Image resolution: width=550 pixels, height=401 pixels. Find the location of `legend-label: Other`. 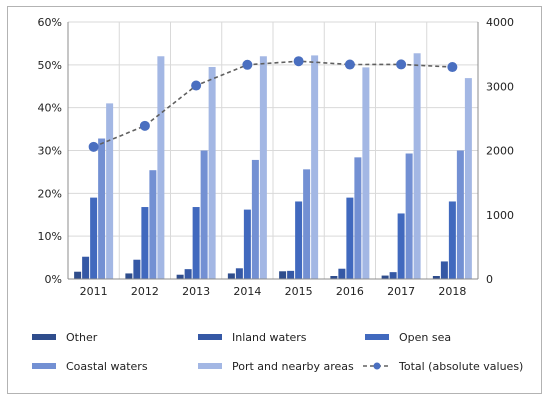

legend-label: Other is located at coordinates (82, 337).